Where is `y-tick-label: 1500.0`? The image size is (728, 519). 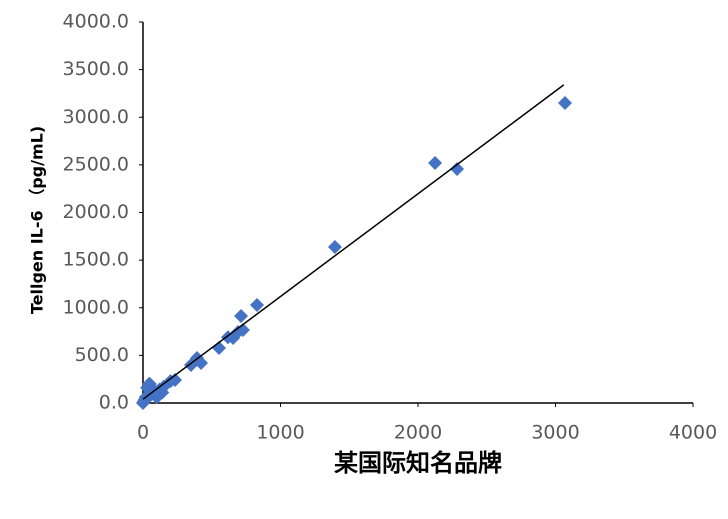
y-tick-label: 1500.0 is located at coordinates (96, 260).